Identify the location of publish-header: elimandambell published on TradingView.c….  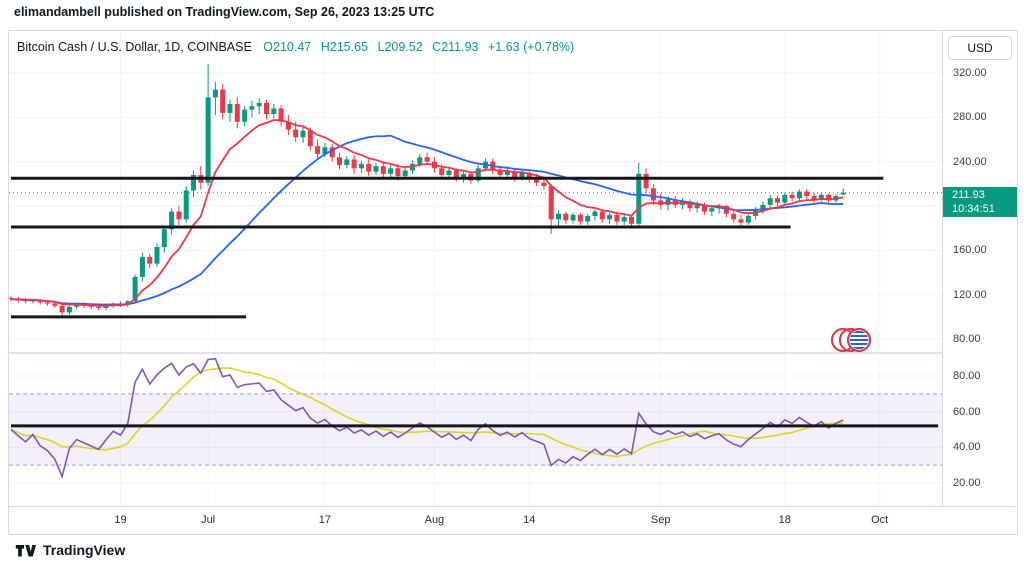
(224, 12).